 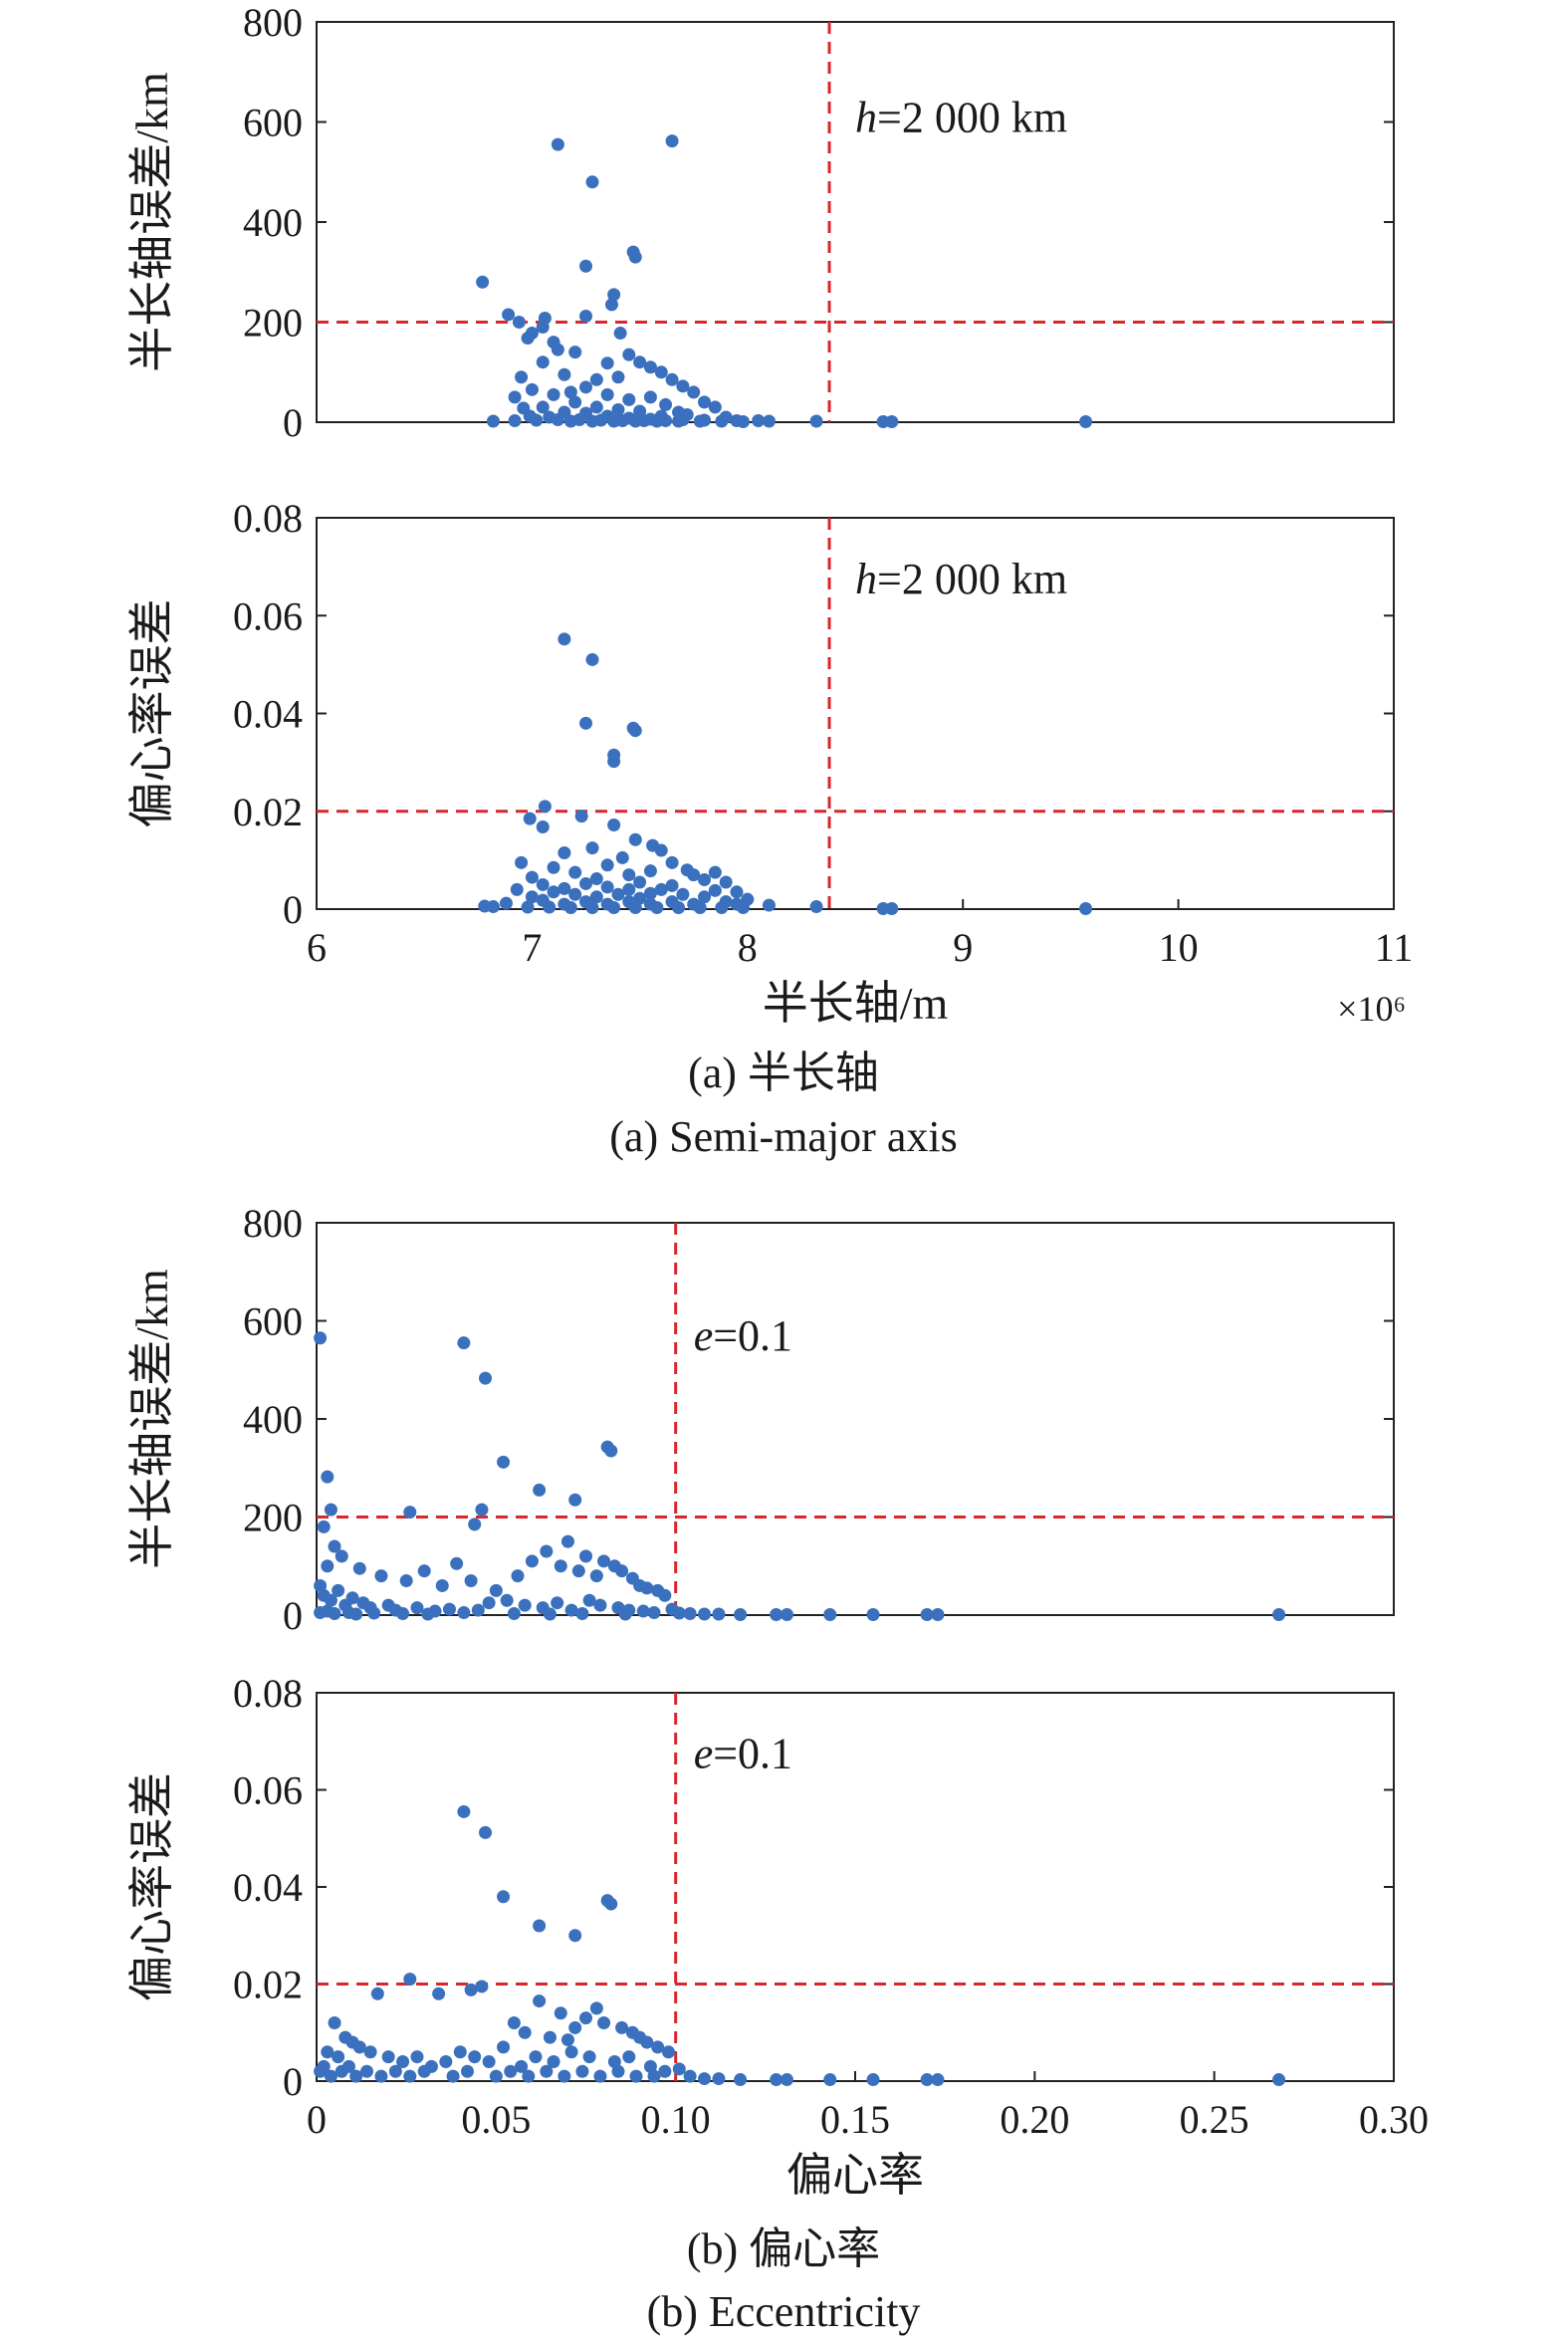 What do you see at coordinates (293, 1616) in the screenshot?
I see `y-tick-label: 0` at bounding box center [293, 1616].